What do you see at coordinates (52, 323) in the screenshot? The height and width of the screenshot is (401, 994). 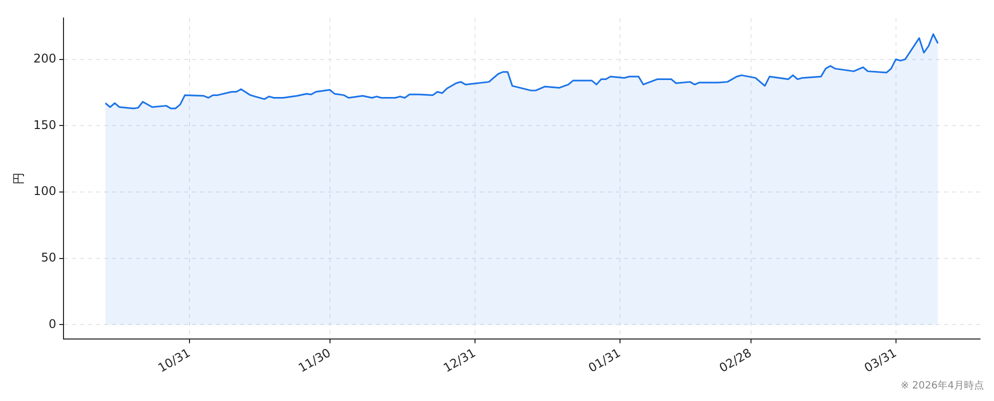 I see `y-tick-label: 0` at bounding box center [52, 323].